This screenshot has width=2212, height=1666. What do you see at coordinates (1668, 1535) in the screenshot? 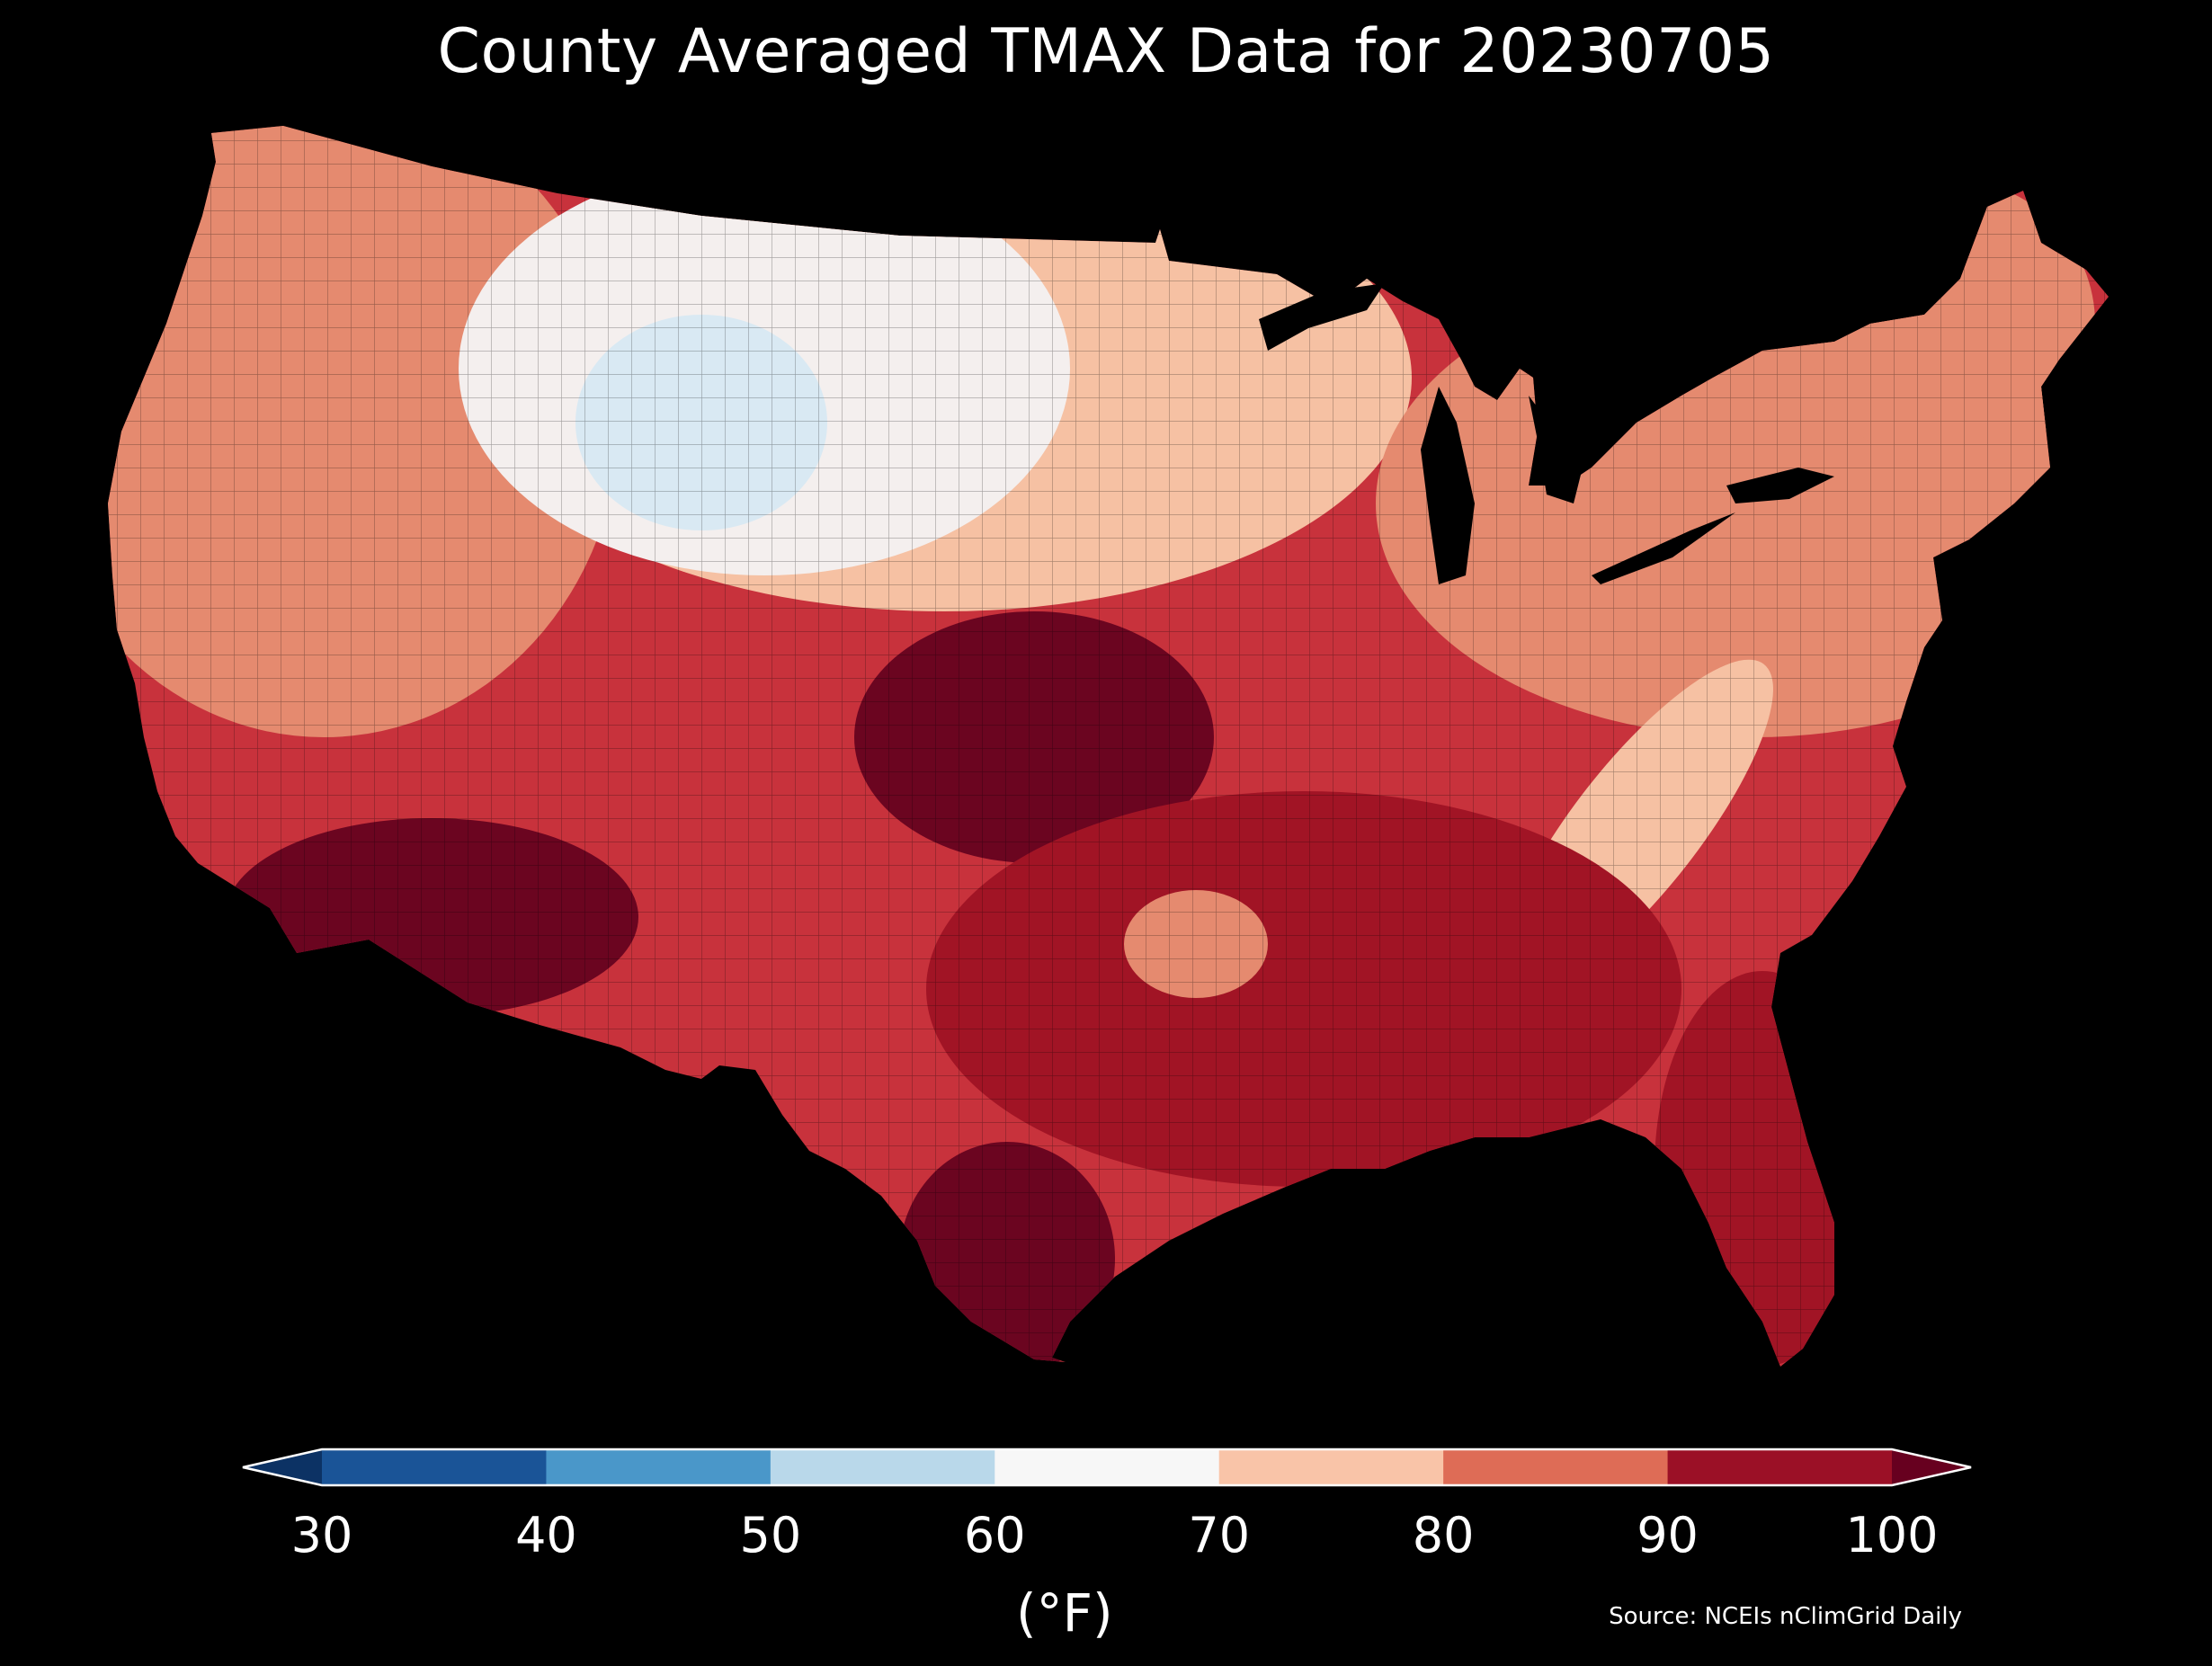
I see `colorbar-tick-90: 90` at bounding box center [1668, 1535].